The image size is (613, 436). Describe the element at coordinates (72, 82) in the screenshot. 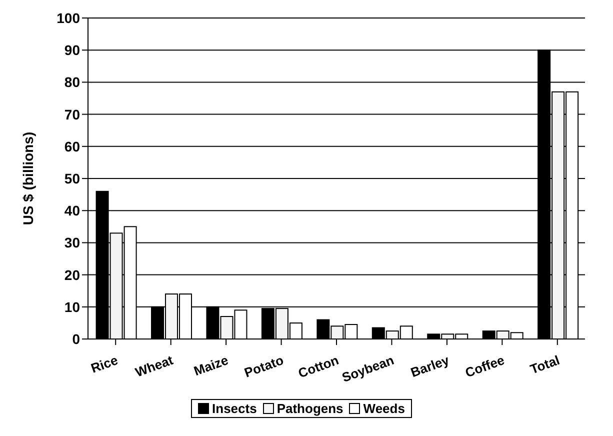

I see `y-tick-label: 80` at that location.